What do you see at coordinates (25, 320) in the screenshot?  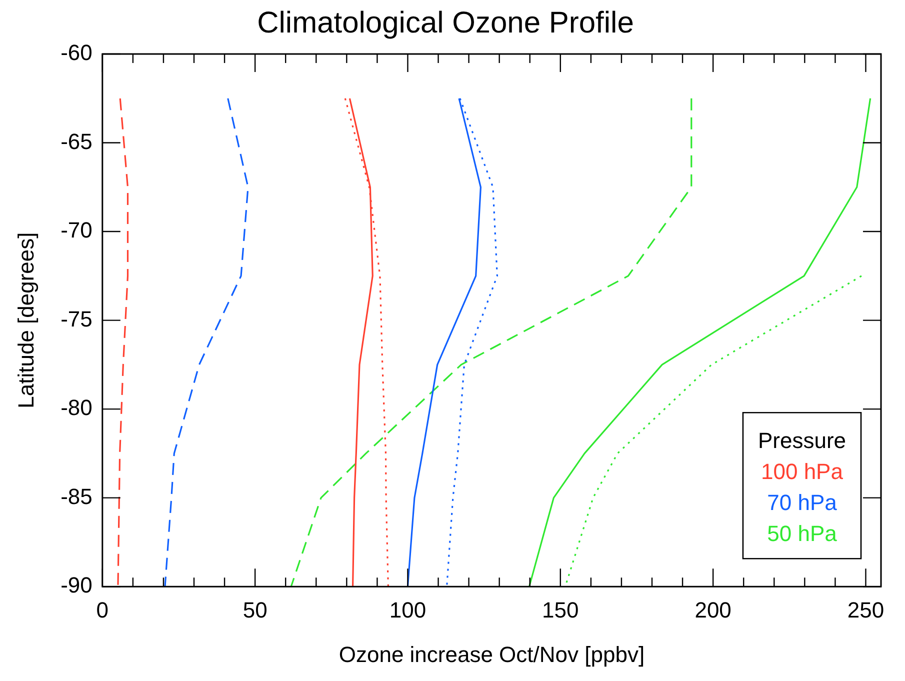 I see `y-axis-title: Latitude [degrees]` at bounding box center [25, 320].